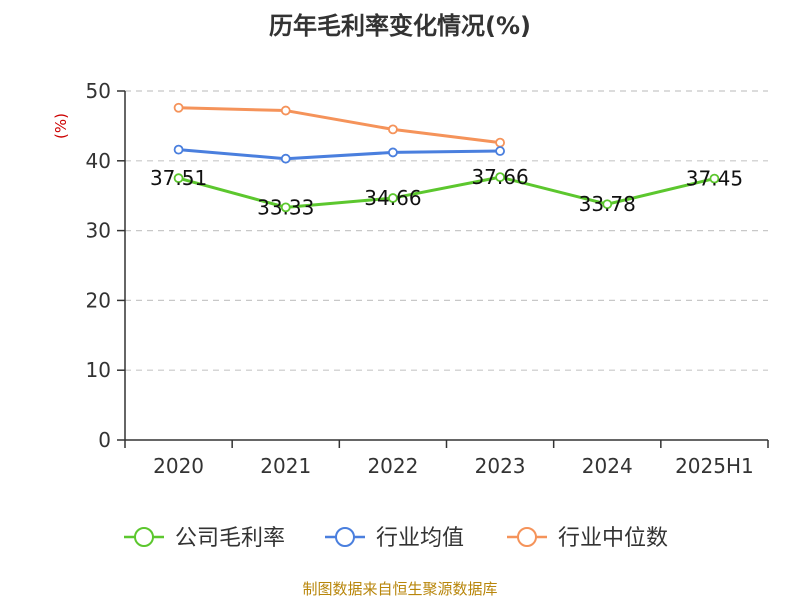  Describe the element at coordinates (178, 466) in the screenshot. I see `x-tick-label: 2020` at that location.